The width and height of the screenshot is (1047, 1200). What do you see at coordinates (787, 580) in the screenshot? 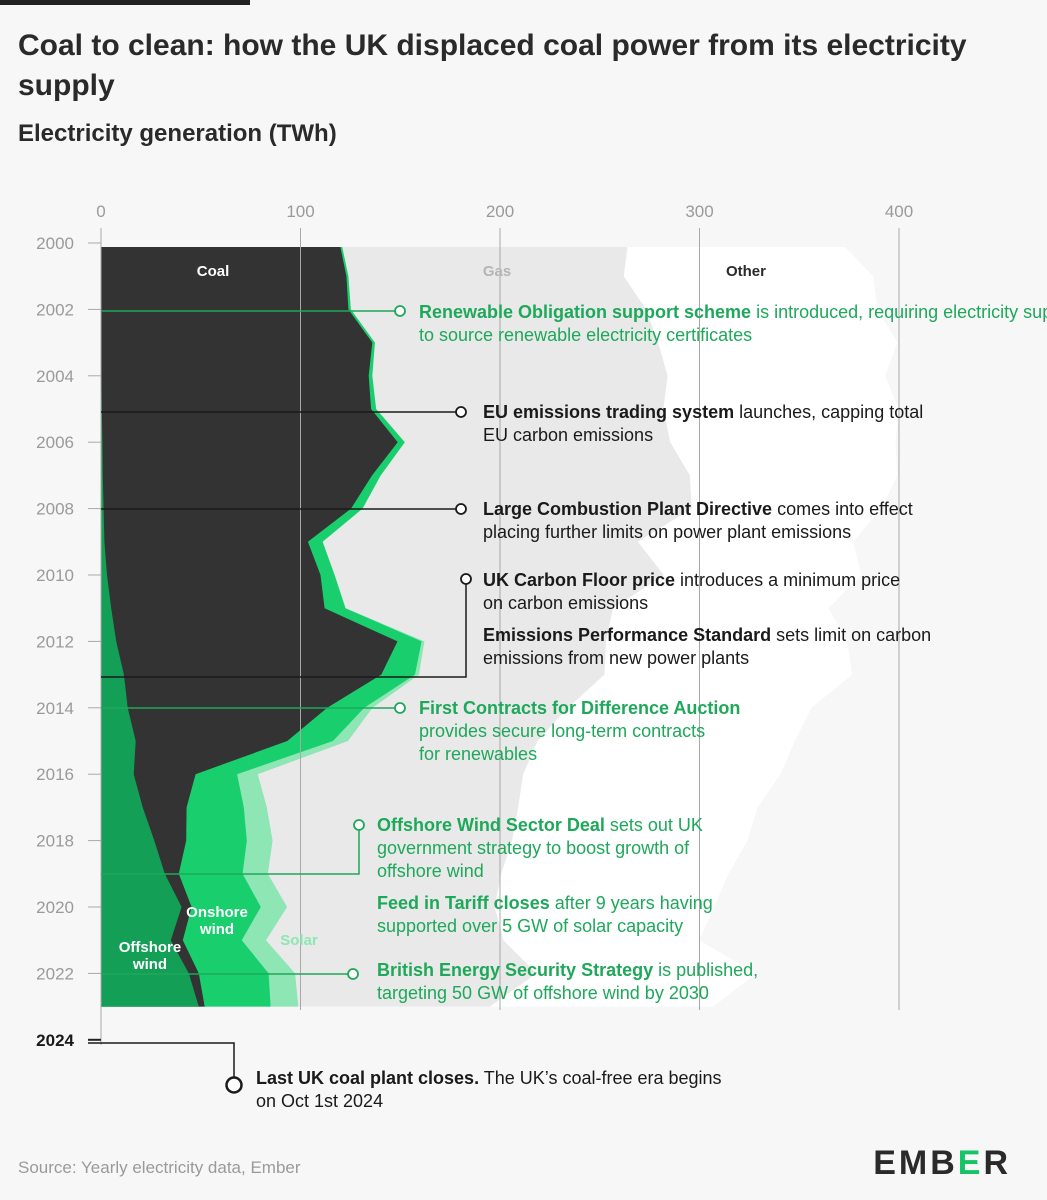
I see `annotation-body: introduces a minimum price` at bounding box center [787, 580].